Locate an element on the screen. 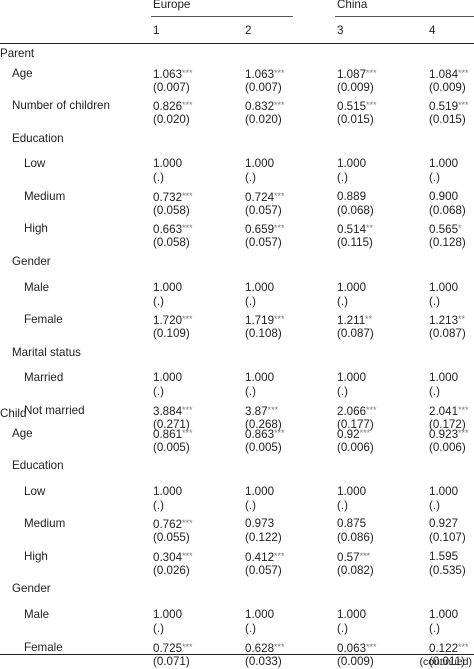  estimate-value: 1.087 is located at coordinates (352, 74).